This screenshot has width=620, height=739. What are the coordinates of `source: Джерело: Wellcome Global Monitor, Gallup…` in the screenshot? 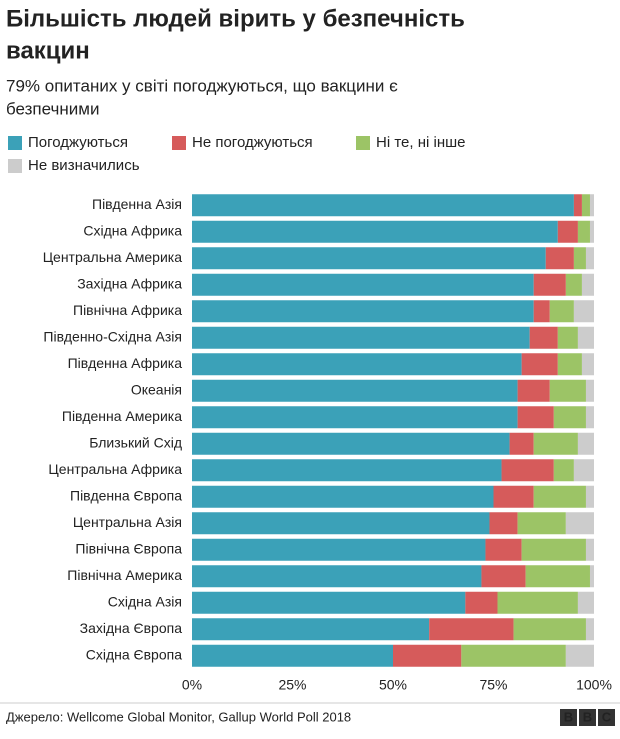 It's located at (178, 716).